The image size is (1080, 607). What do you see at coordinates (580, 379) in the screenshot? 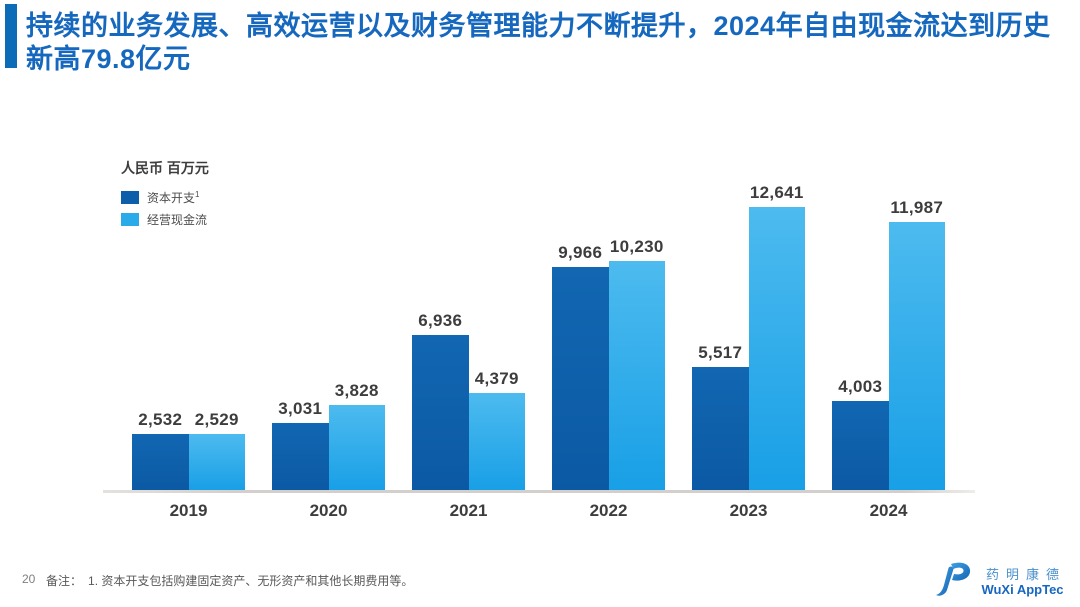
I see `bar-capex-2022` at bounding box center [580, 379].